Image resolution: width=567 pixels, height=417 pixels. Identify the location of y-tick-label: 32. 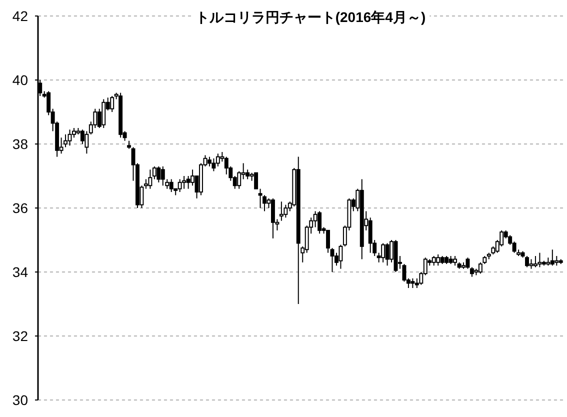
(20, 336).